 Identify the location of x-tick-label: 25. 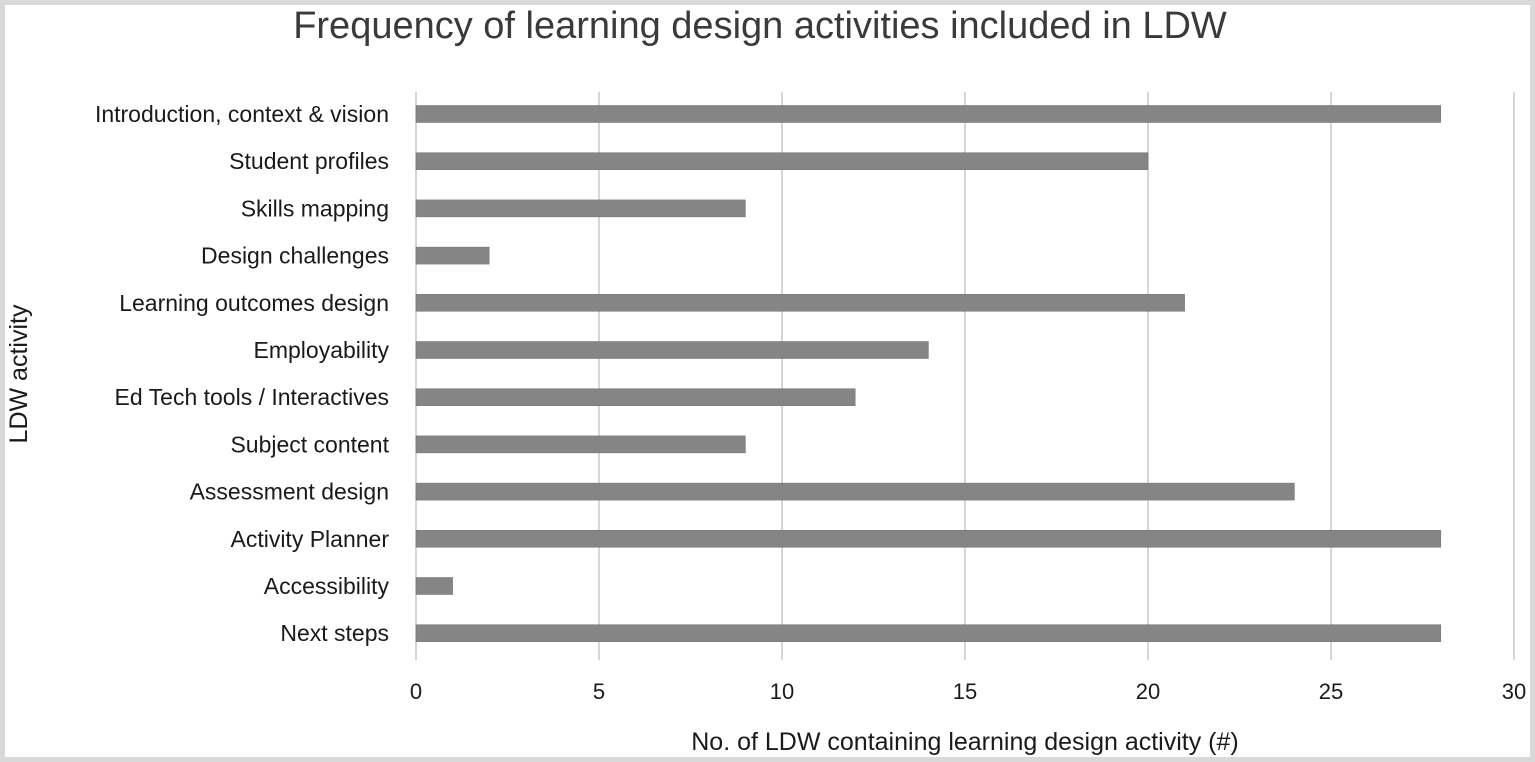
(1331, 691).